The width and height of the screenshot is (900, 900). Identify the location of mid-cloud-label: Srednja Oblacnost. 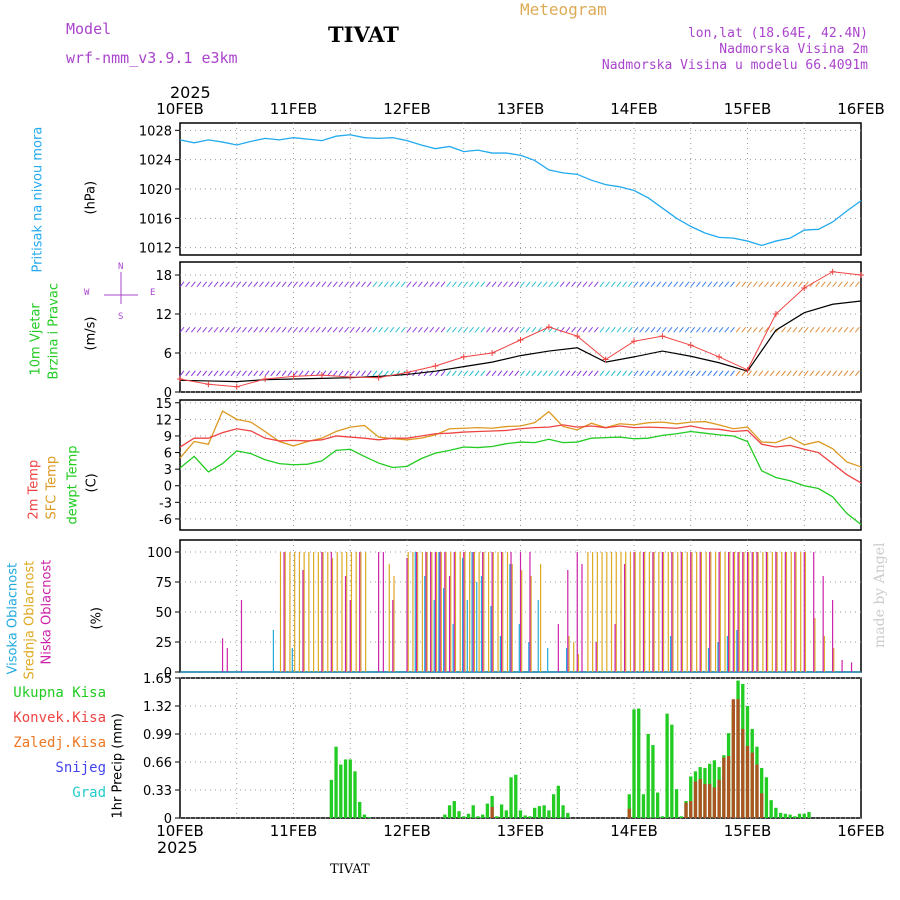
(30, 620).